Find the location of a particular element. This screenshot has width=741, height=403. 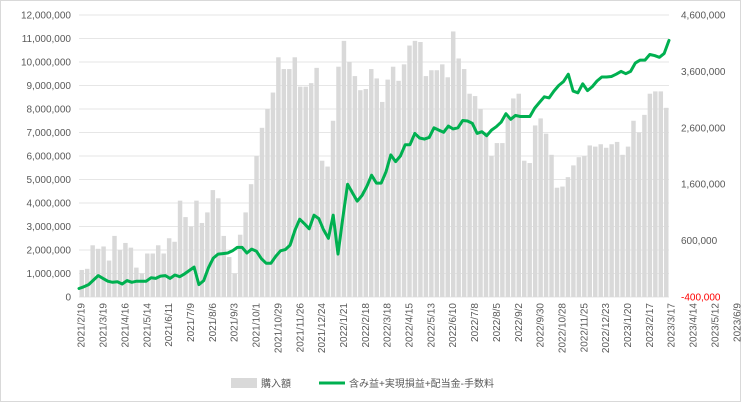

legend: 購入額 含み益+実現損益+配当金-手数料 is located at coordinates (362, 383).